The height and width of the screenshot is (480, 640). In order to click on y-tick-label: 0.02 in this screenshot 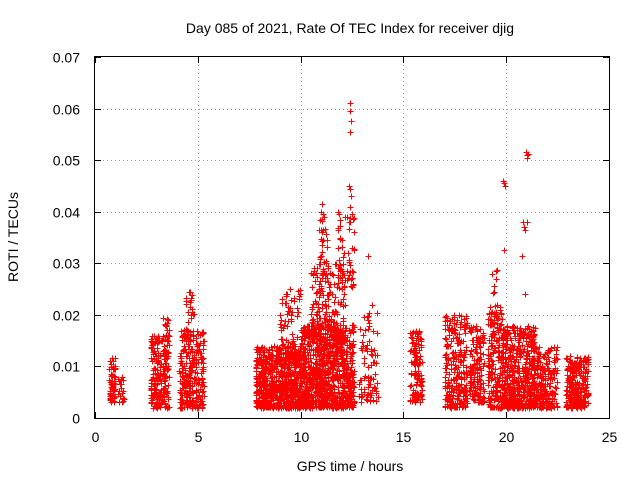, I will do `click(66, 316)`.